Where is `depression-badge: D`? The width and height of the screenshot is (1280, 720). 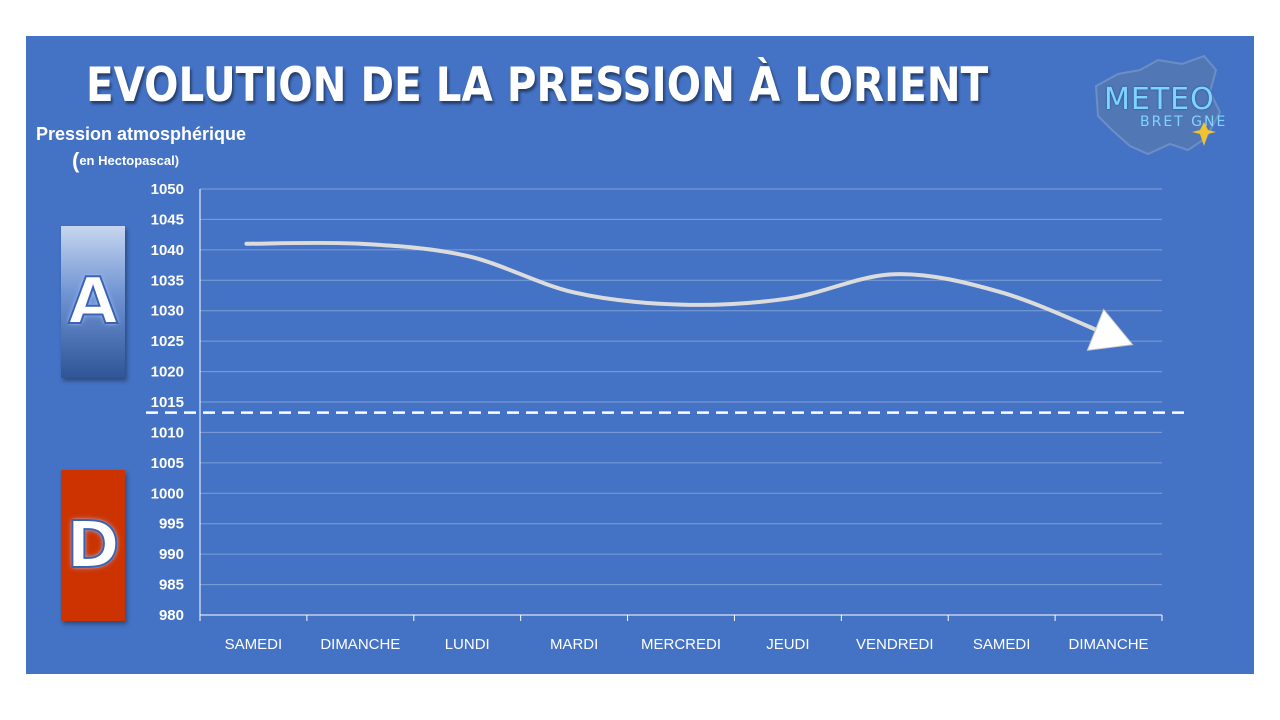 depression-badge: D is located at coordinates (93, 545).